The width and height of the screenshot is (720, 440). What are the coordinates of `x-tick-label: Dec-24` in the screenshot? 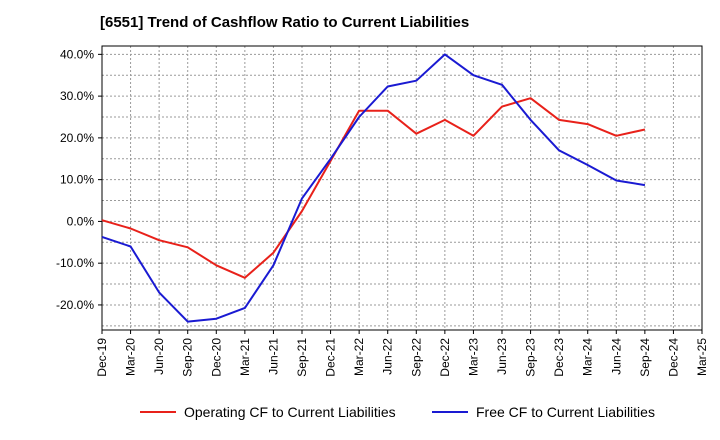 It's located at (673, 357).